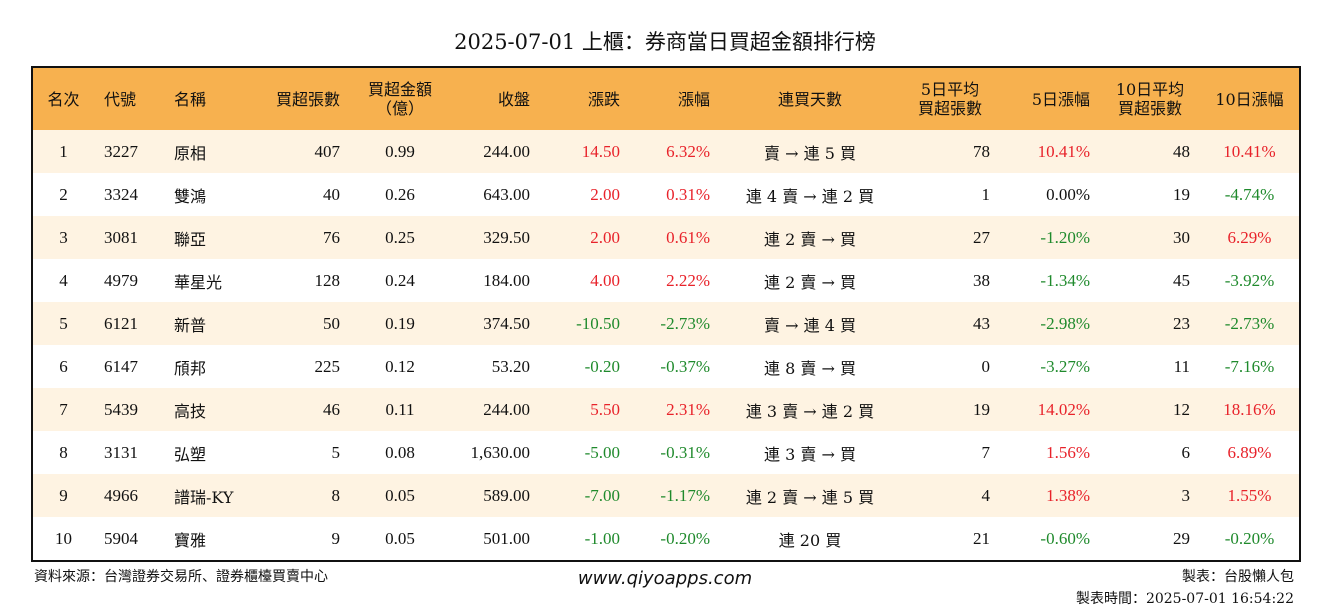 This screenshot has height=612, width=1330. What do you see at coordinates (810, 325) in the screenshot?
I see `cell-streak: 賣 → 連 4 買` at bounding box center [810, 325].